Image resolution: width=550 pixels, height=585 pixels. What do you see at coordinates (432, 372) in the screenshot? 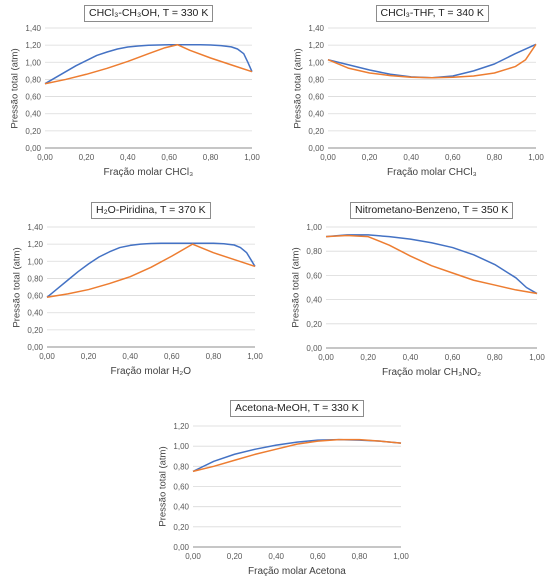
I see `x-axis-label: Fração molar CH₃NO₂` at bounding box center [432, 372].